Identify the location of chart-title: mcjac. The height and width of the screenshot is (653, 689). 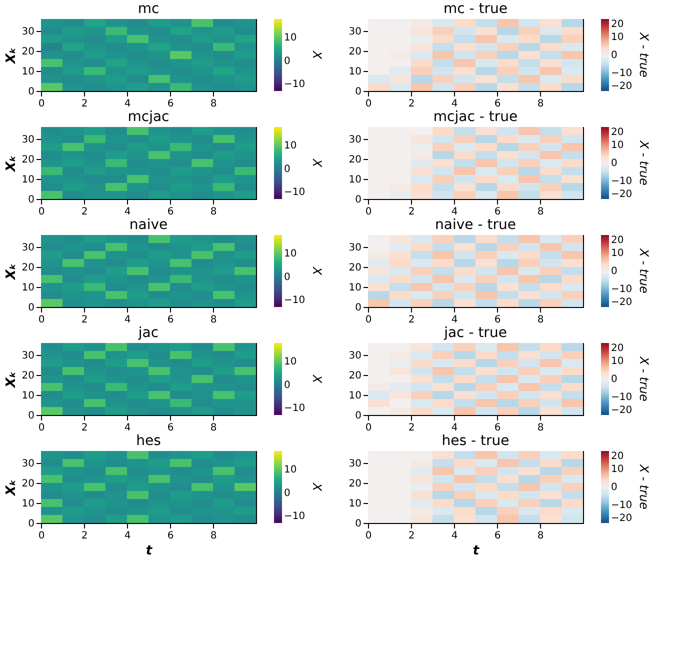
(149, 117).